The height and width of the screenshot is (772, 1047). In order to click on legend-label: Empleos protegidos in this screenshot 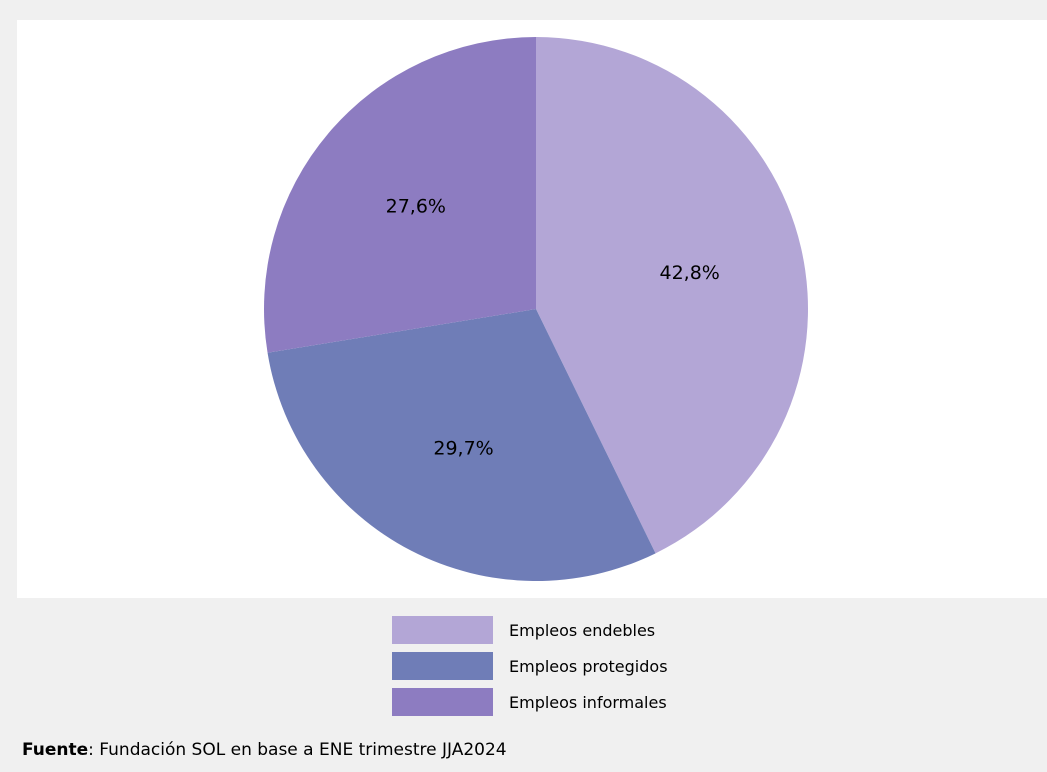, I will do `click(588, 666)`.